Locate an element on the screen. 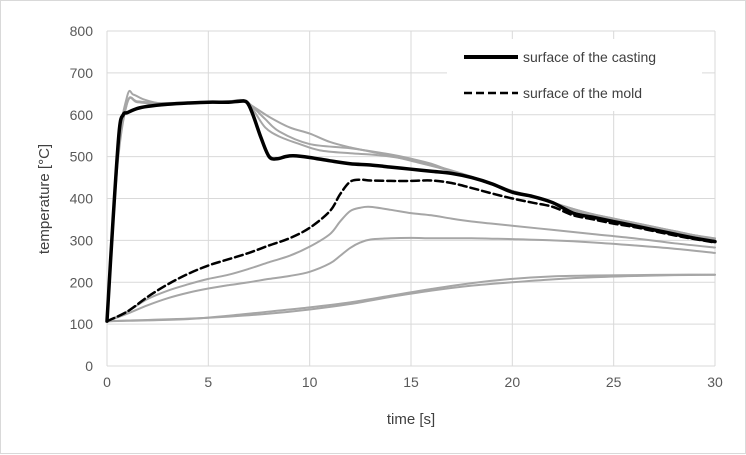  legend-label-casting: surface of the casting is located at coordinates (589, 57).